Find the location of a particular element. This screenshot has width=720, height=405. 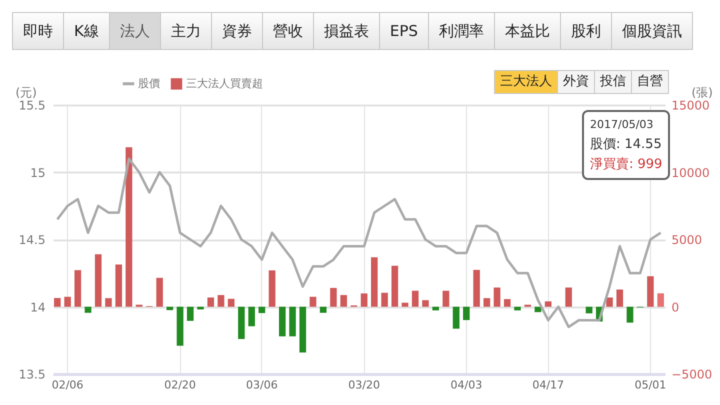

text: 營收 is located at coordinates (288, 31).